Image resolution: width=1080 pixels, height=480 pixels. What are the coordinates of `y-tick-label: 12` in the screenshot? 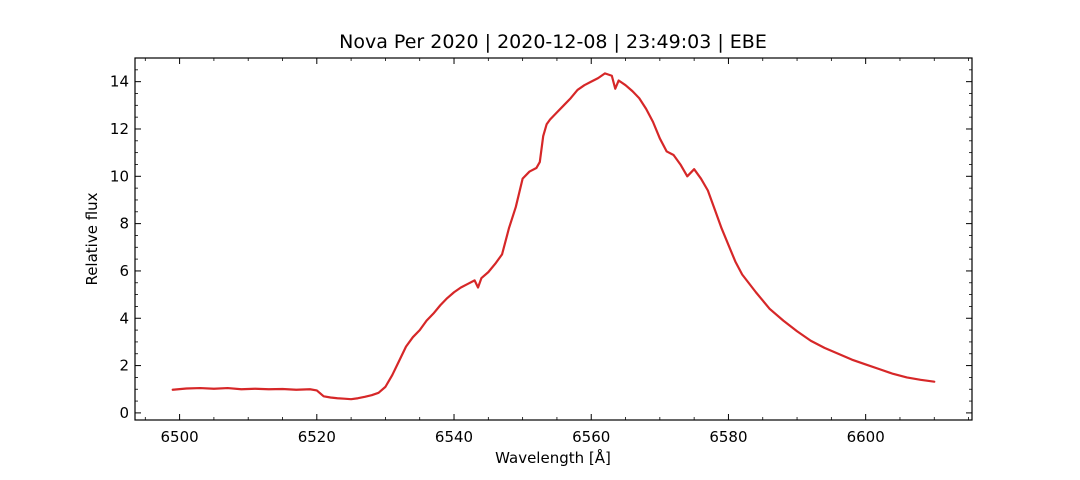 It's located at (119, 129).